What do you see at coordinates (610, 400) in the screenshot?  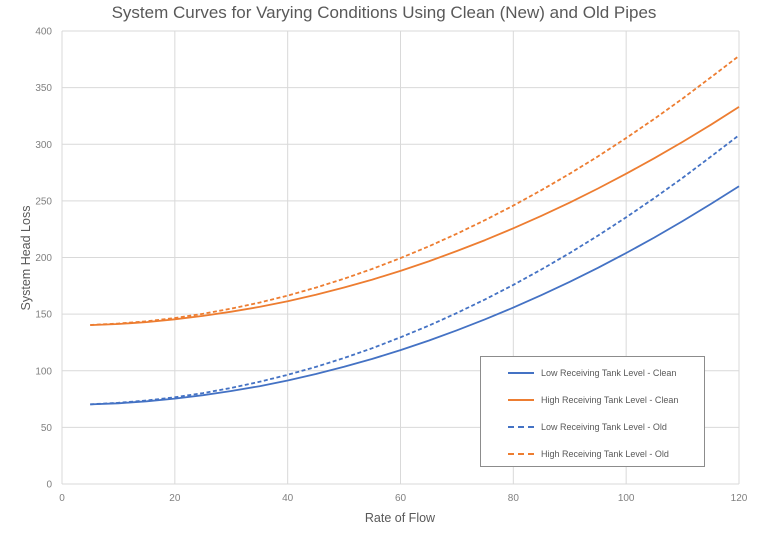 I see `legend-label: High Receiving Tank Level - Clean` at bounding box center [610, 400].